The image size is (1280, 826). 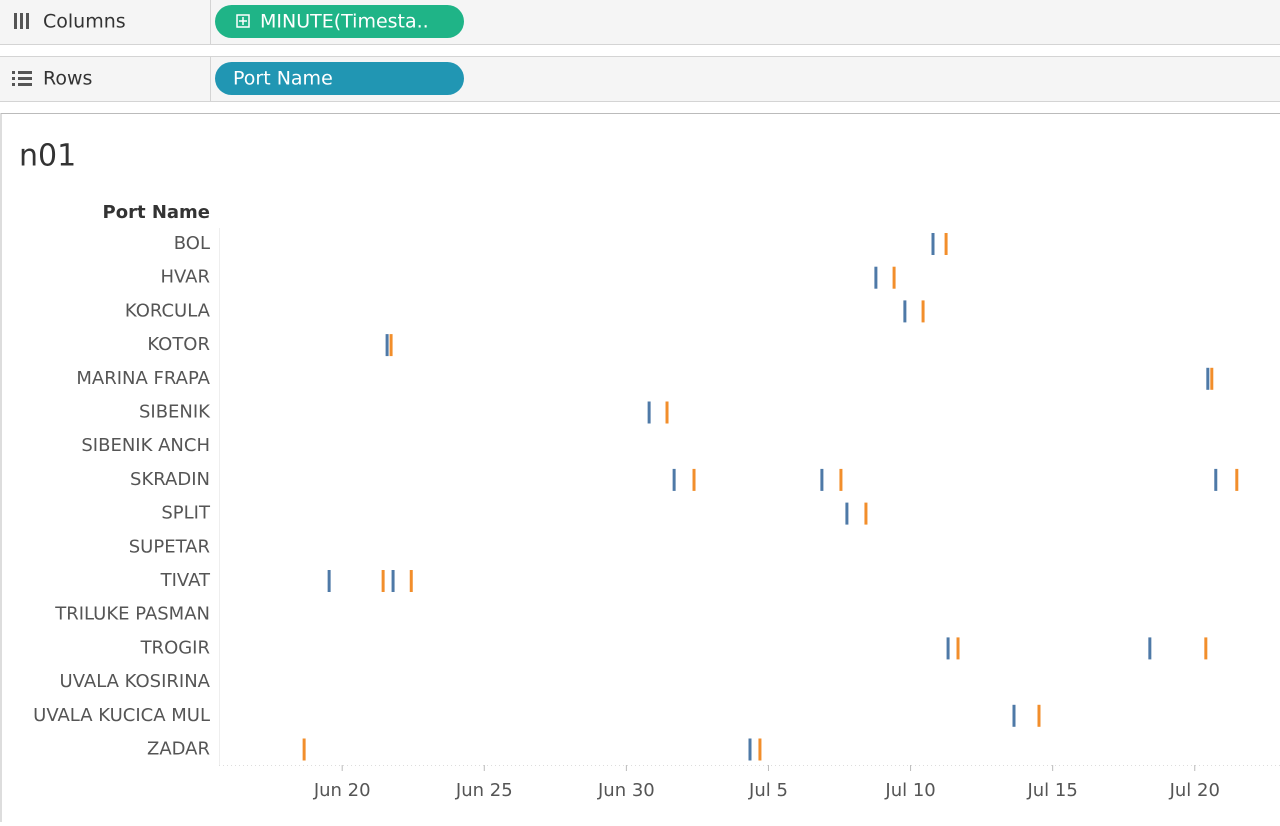 I want to click on row-label: TROGIR, so click(x=175, y=647).